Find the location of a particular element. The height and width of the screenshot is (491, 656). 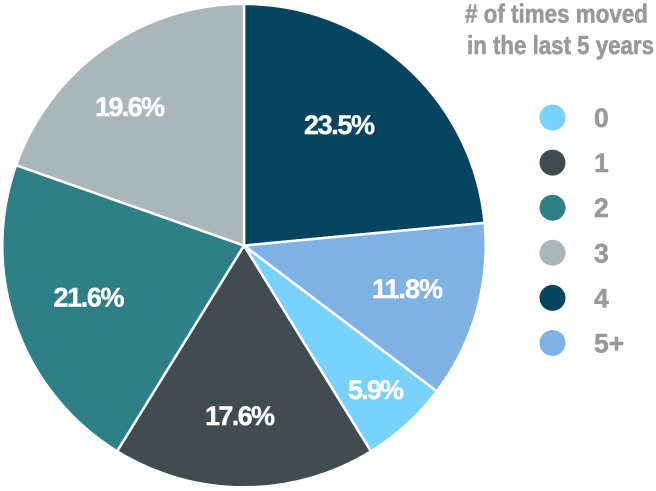

svg-text: 17.6% is located at coordinates (240, 416).